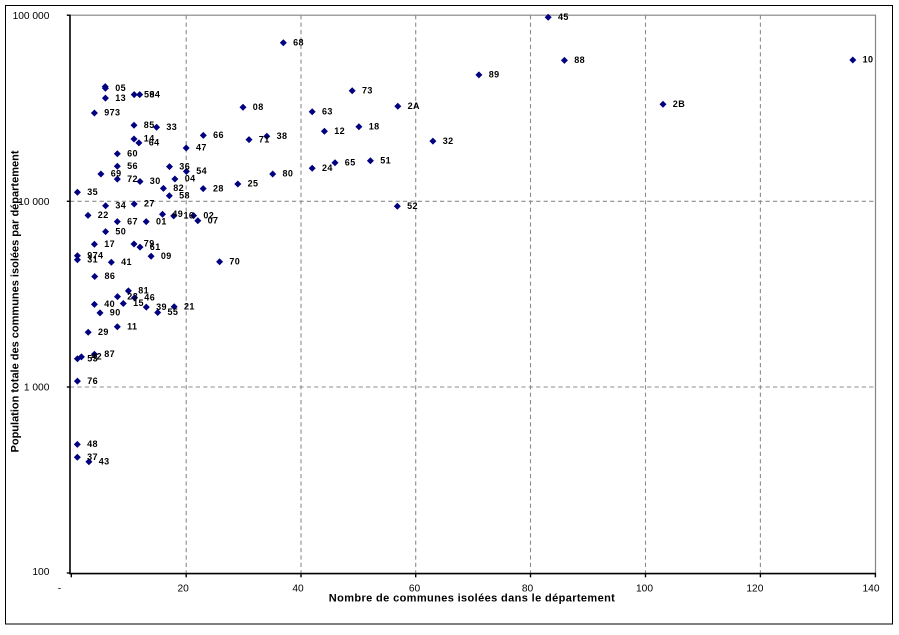 This screenshot has height=635, width=899. Describe the element at coordinates (171, 127) in the screenshot. I see `svg-text: 33` at that location.